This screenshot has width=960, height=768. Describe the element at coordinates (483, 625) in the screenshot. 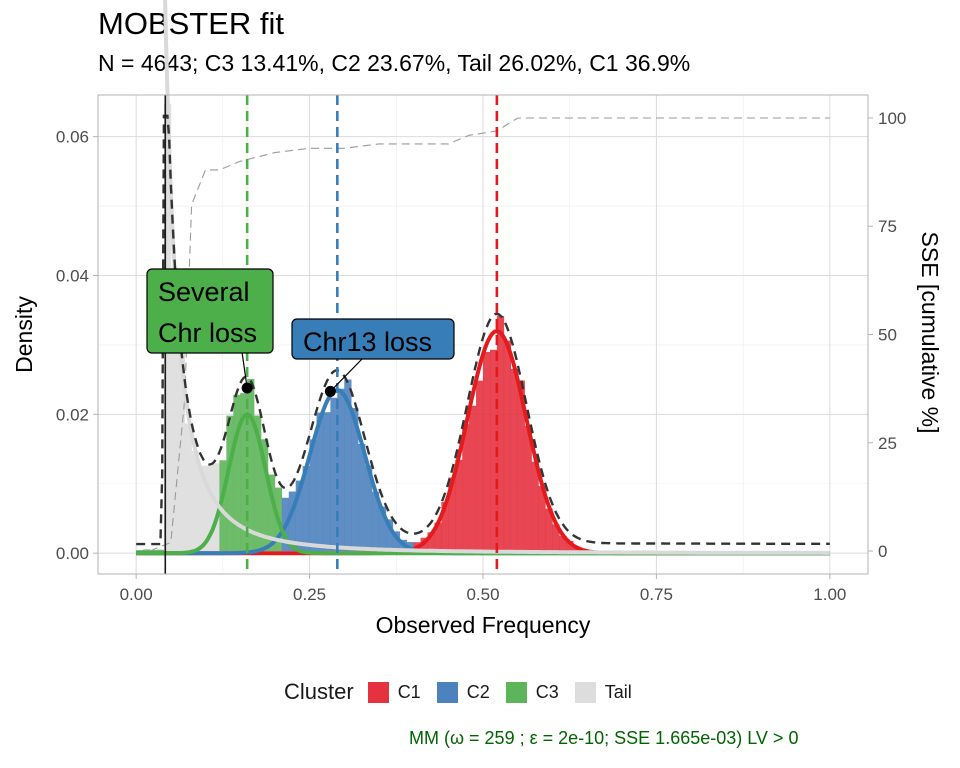

I see `x-axis-title: Observed Frequency` at that location.